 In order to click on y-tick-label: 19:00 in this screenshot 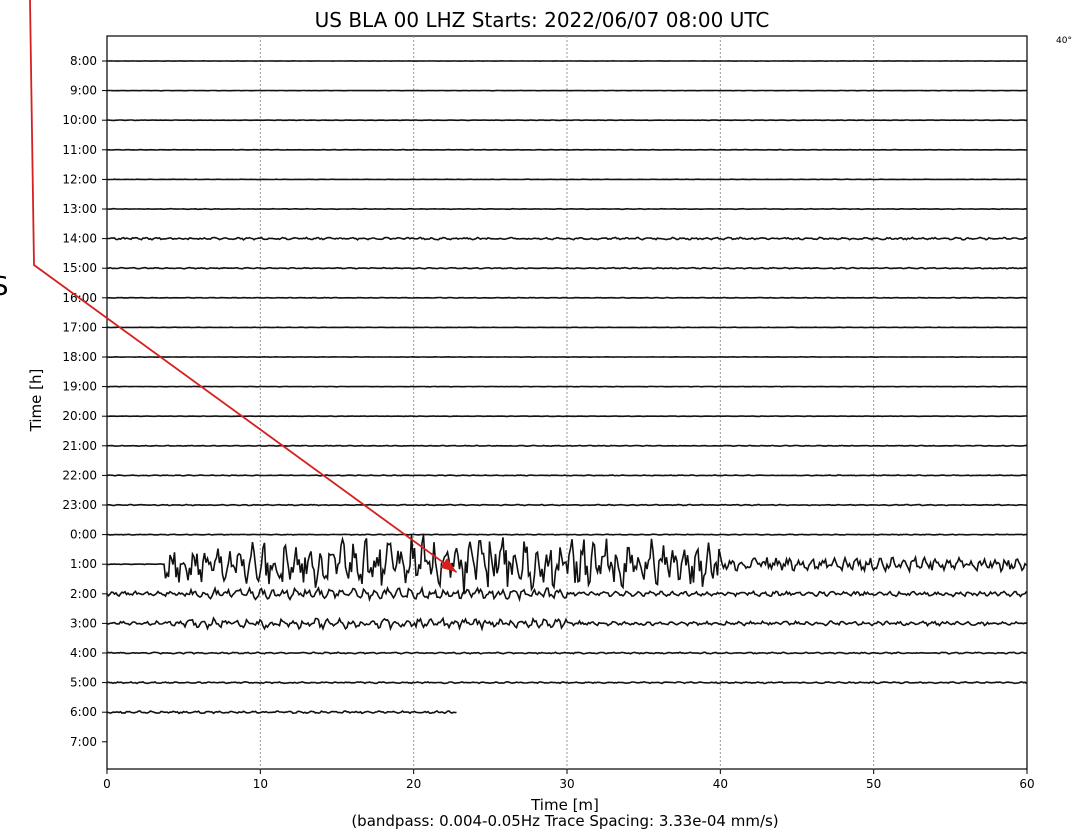, I will do `click(79, 387)`.